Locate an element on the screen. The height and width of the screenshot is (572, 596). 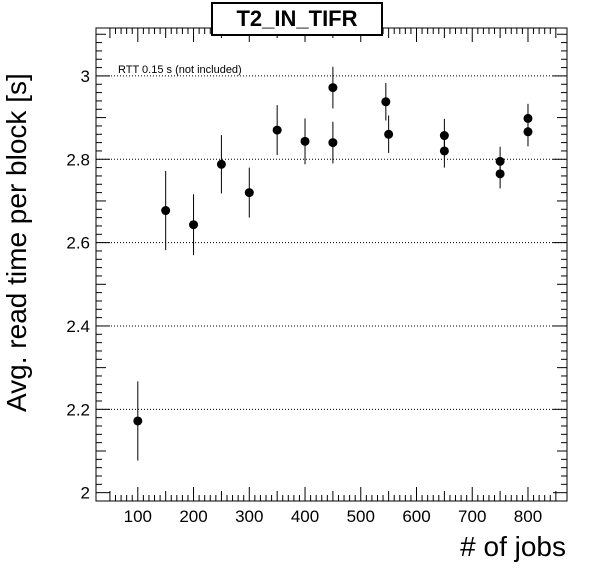
y-tick-label: 2.6 is located at coordinates (78, 243).